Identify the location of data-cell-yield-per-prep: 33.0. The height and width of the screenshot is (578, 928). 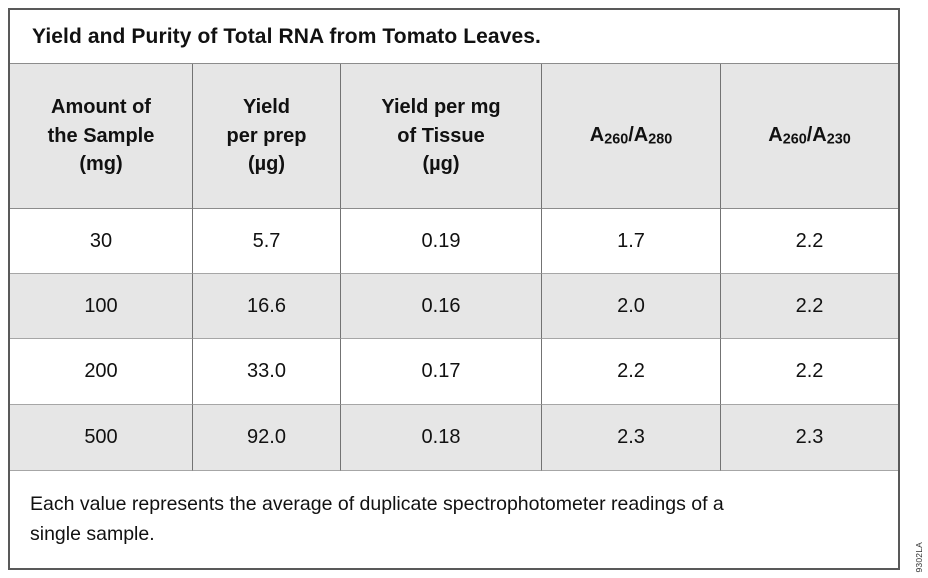
(267, 372).